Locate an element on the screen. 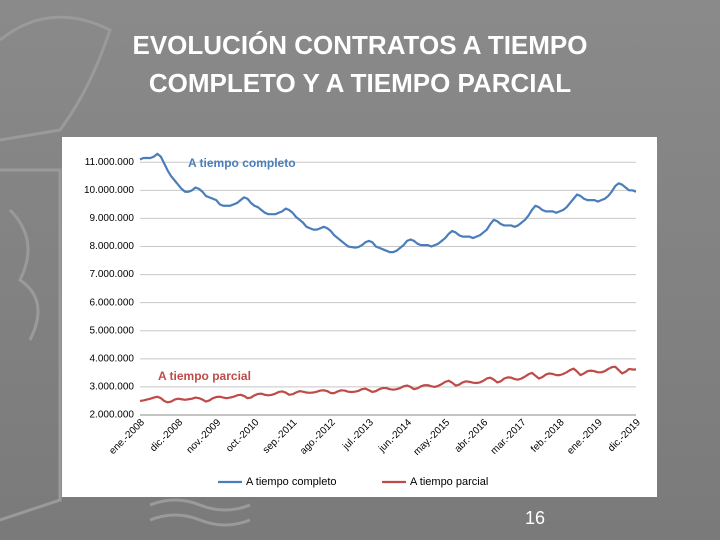  y-tick-label: 10.000.000 is located at coordinates (109, 190).